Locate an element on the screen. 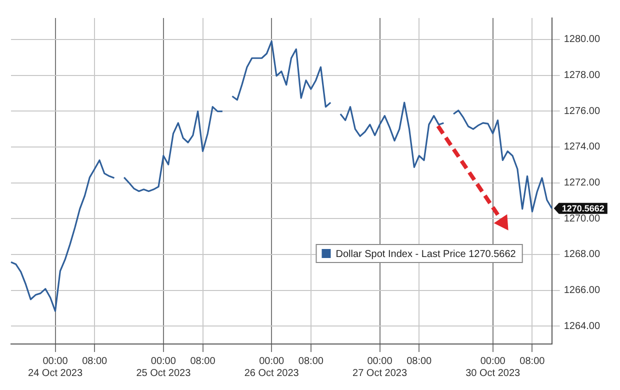  y-tick-label: 1272.00 is located at coordinates (582, 183).